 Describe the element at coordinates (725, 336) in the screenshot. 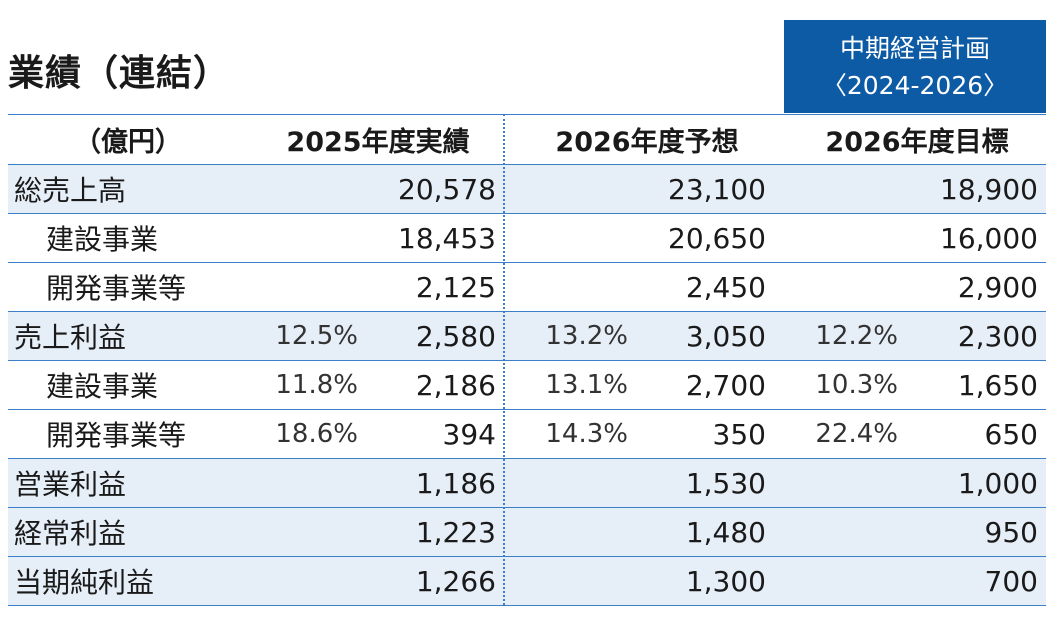

I see `value-fy2026-forecast: 3,050` at that location.